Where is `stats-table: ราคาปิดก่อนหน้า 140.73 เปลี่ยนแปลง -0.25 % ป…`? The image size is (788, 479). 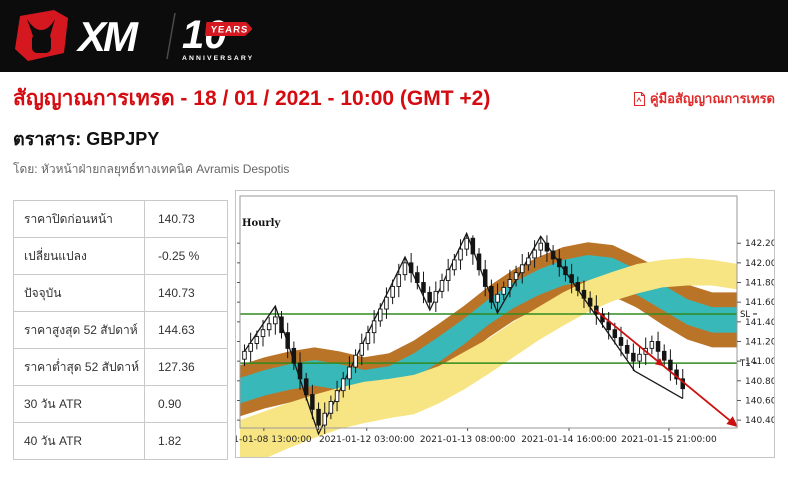
stats-table: ราคาปิดก่อนหน้า 140.73 เปลี่ยนแปลง -0.25 % ป… is located at coordinates (120, 330).